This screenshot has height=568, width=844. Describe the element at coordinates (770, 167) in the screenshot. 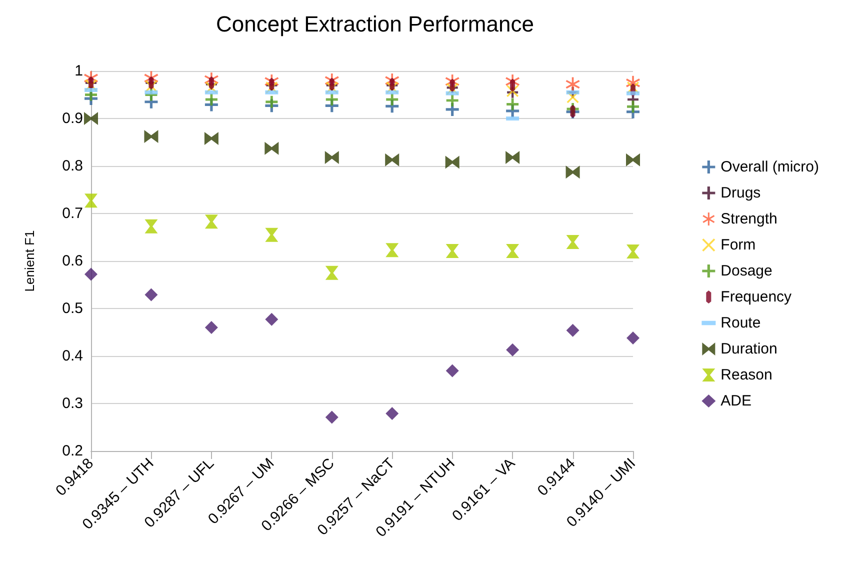

I see `legend-label: Overall (micro)` at that location.